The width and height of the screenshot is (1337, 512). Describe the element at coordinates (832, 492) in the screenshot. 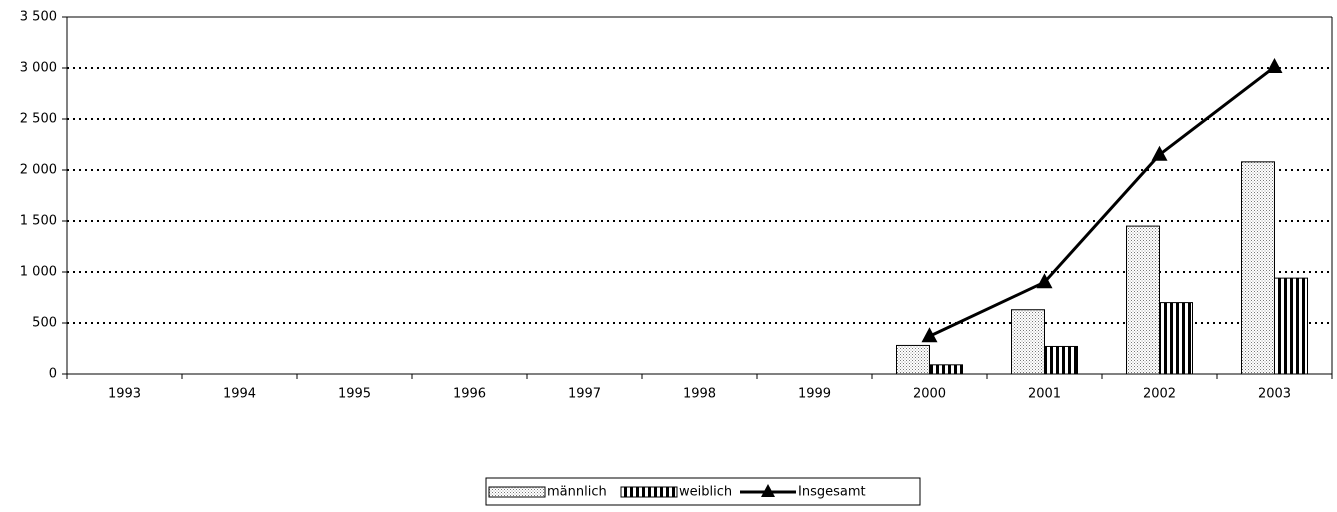

I see `legend-label: Insgesamt` at that location.